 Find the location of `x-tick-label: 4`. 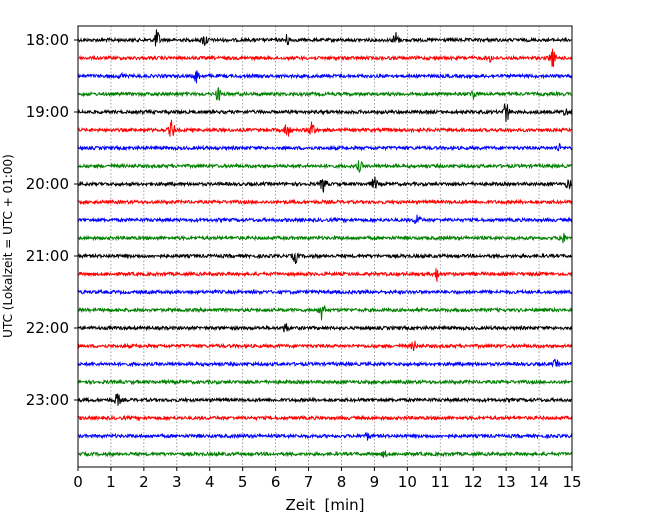

x-tick-label: 4 is located at coordinates (210, 482).